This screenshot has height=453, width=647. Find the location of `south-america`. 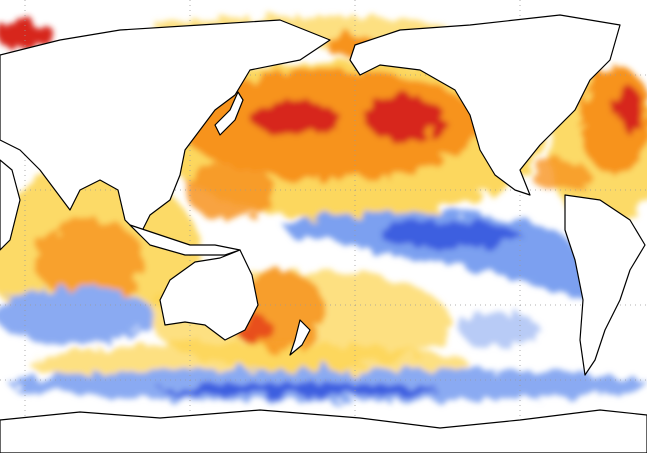

south-america is located at coordinates (605, 285).